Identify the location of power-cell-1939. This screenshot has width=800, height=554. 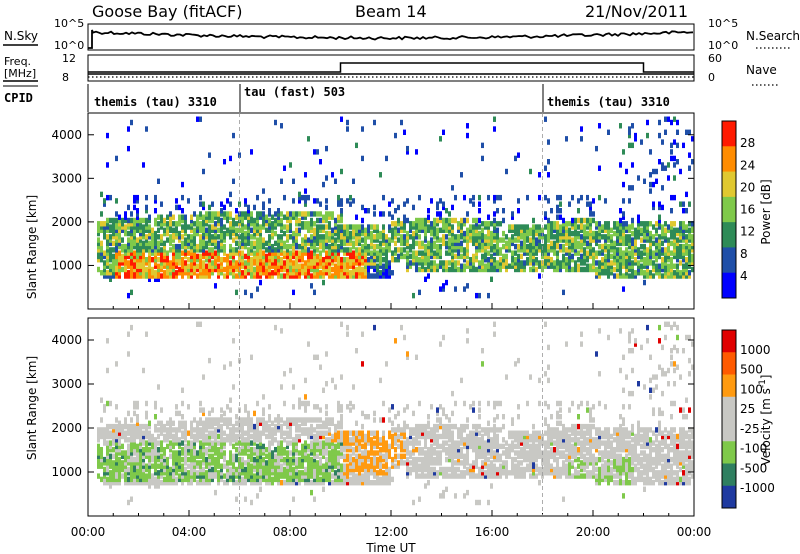
(464, 250).